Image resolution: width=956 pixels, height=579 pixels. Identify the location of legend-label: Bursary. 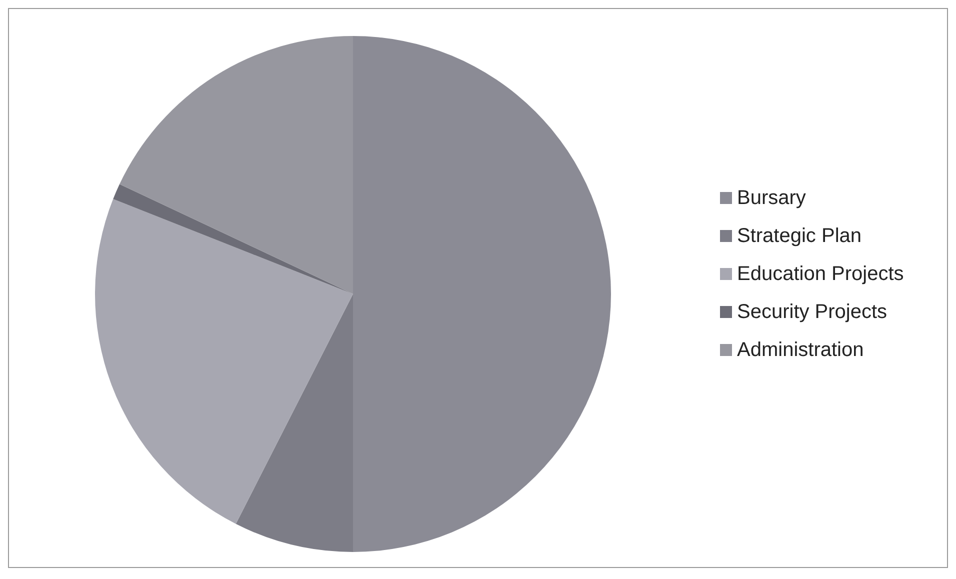
(771, 198).